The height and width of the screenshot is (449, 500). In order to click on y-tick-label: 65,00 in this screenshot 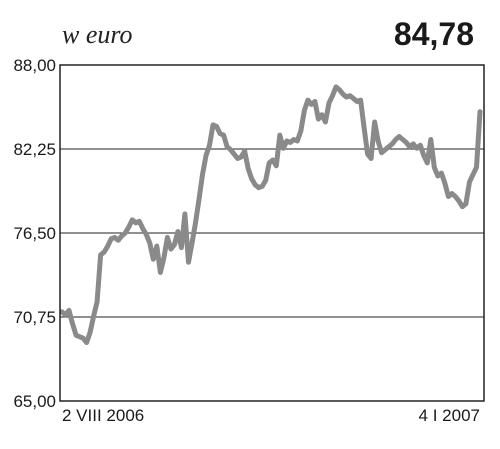, I will do `click(34, 401)`.